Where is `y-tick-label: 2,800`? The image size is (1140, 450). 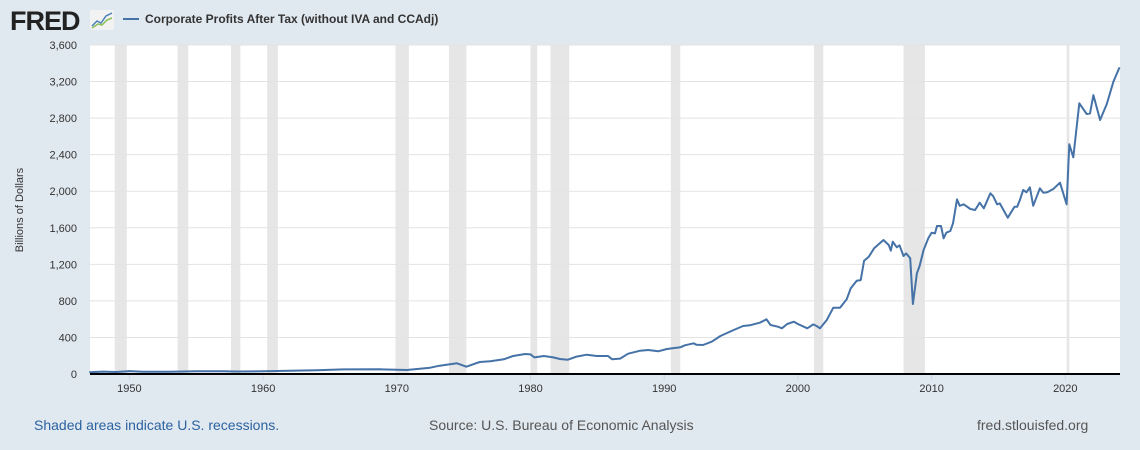 y-tick-label: 2,800 is located at coordinates (63, 119).